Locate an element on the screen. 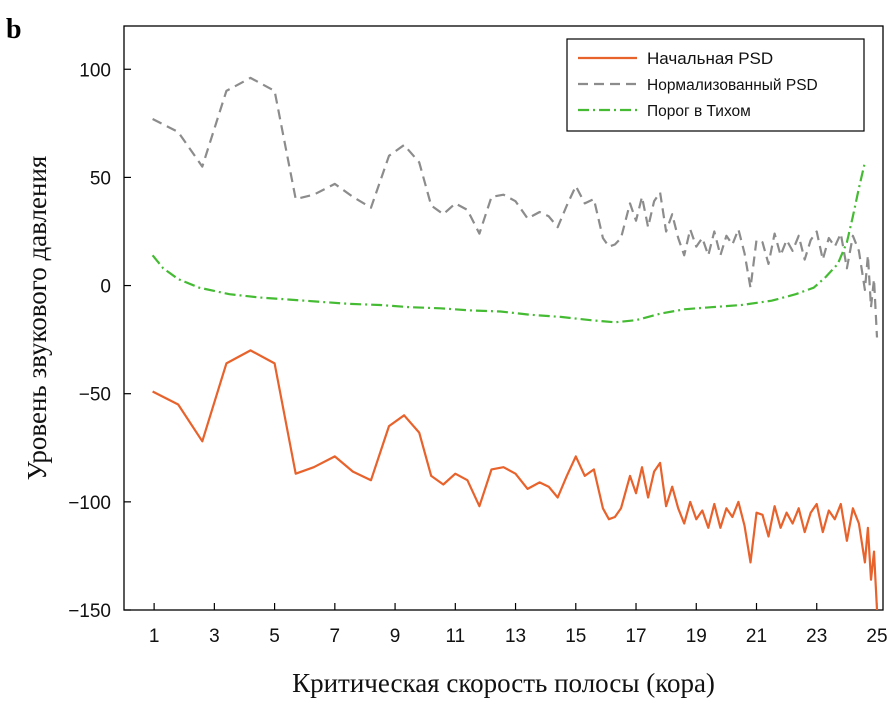 This screenshot has width=891, height=709. y-axis-title: Уровень звукового давления is located at coordinates (37, 318).